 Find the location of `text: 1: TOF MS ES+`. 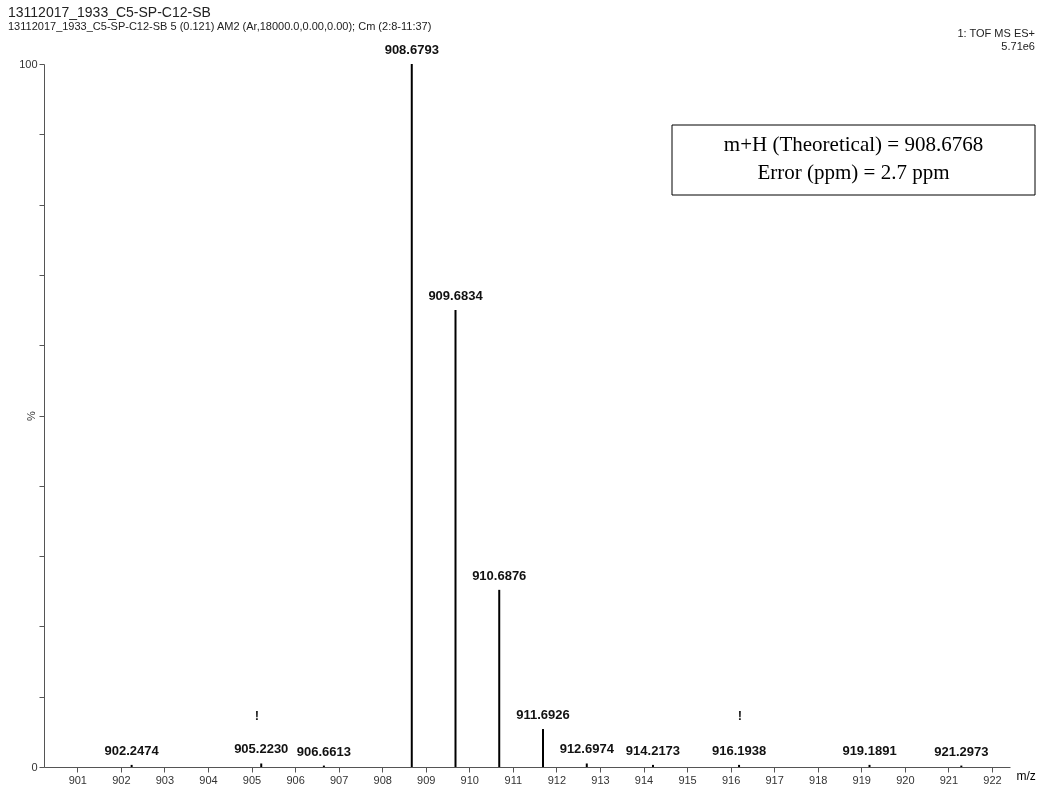

text: 1: TOF MS ES+ is located at coordinates (996, 33).